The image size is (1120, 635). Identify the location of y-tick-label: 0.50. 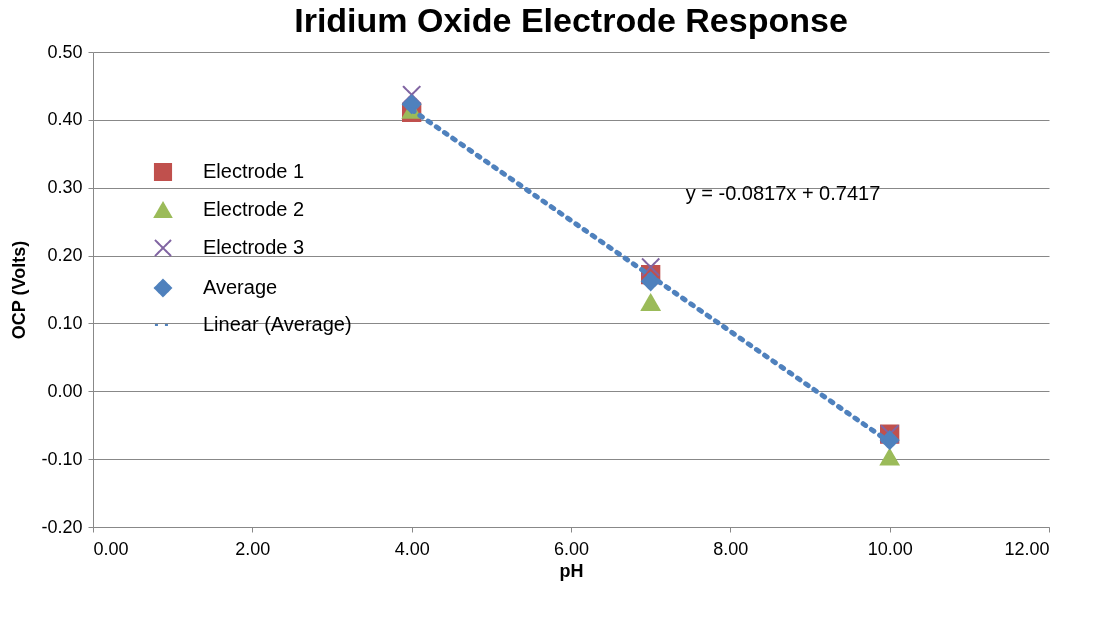
(65, 51).